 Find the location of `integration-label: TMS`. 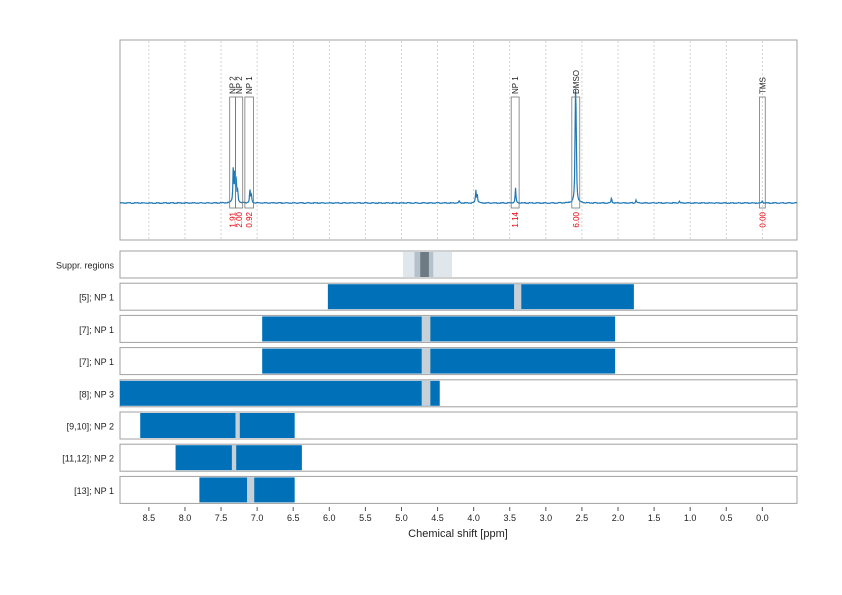

integration-label: TMS is located at coordinates (762, 85).